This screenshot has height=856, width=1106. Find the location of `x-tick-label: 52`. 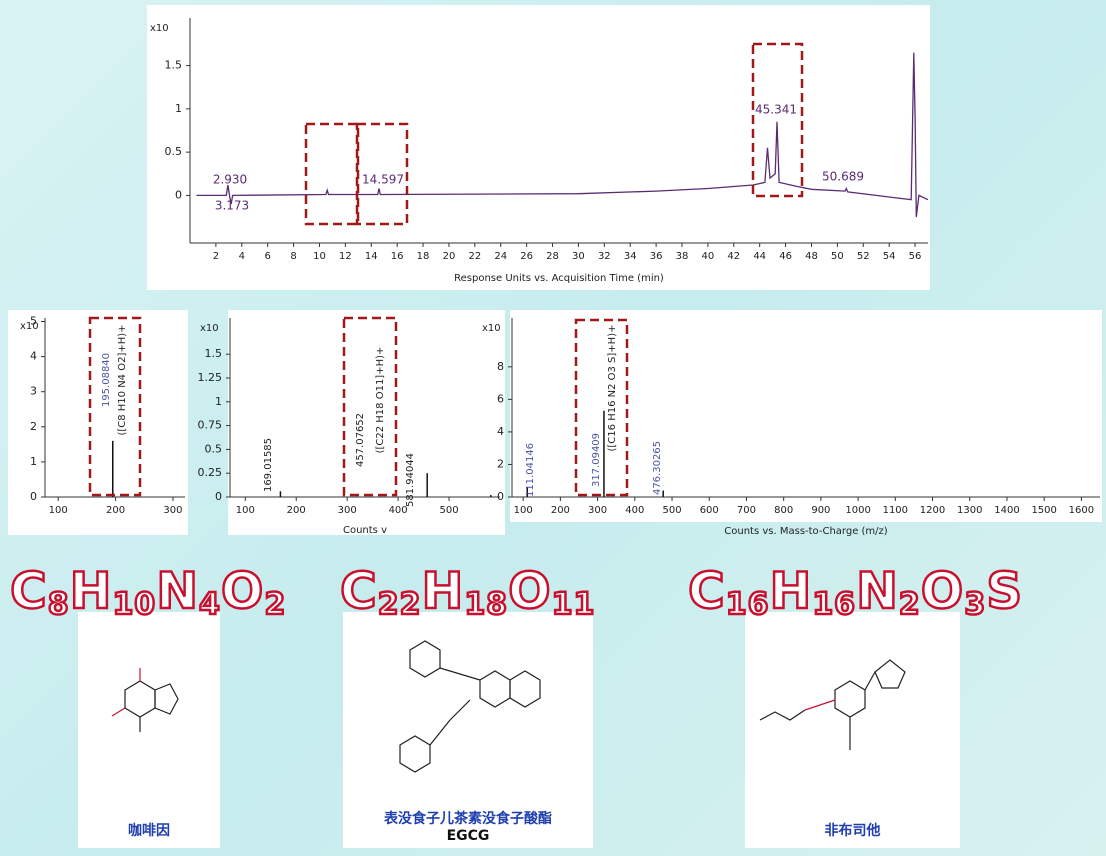

x-tick-label: 52 is located at coordinates (863, 256).